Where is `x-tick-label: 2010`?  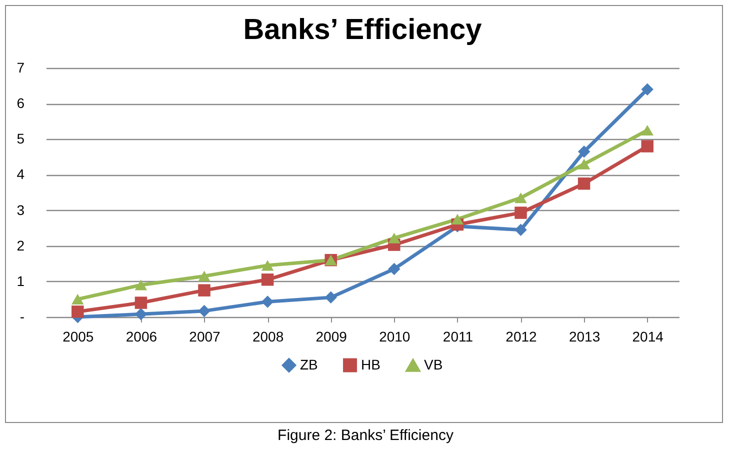 x-tick-label: 2010 is located at coordinates (394, 336).